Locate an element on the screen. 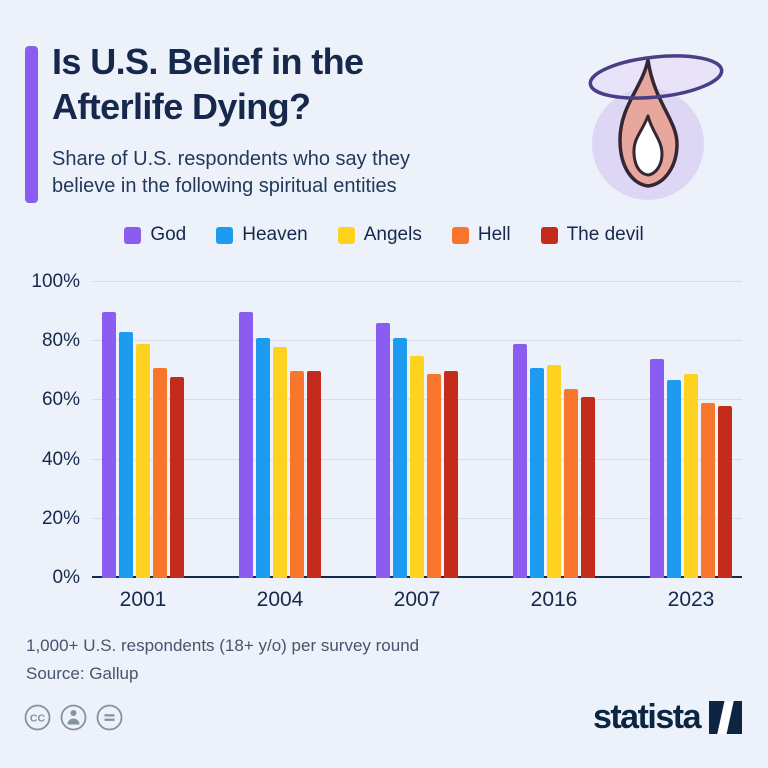 This screenshot has width=768, height=768. bar-the-devil-2016 is located at coordinates (588, 487).